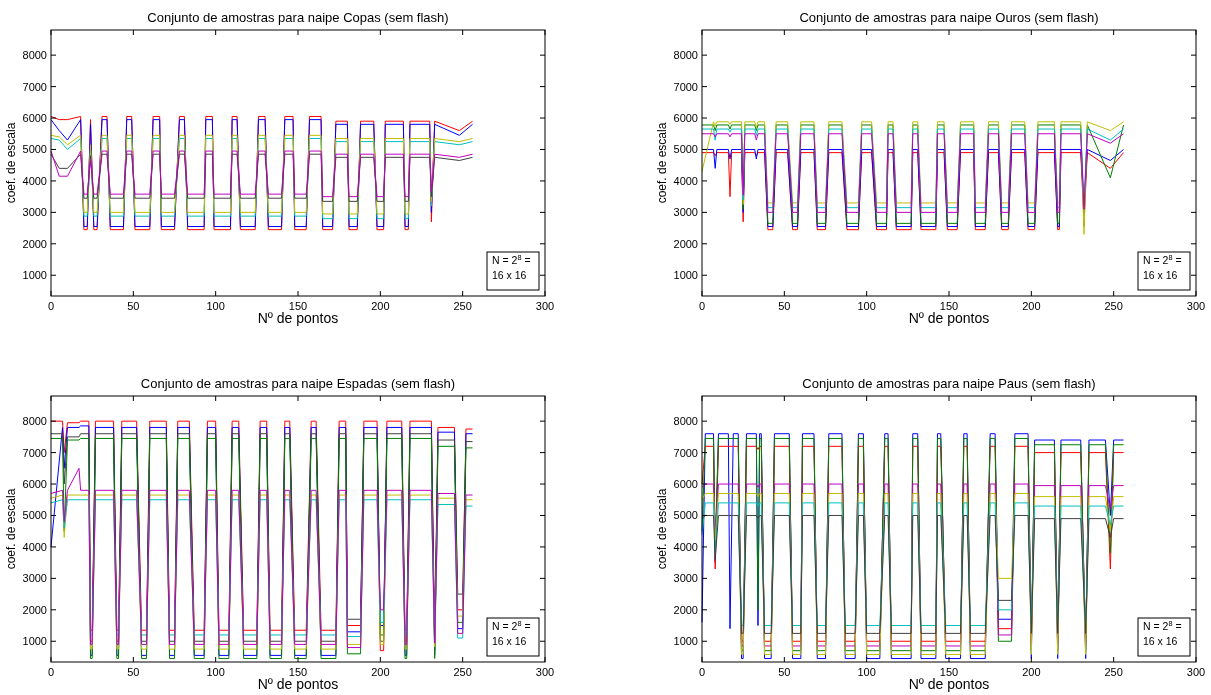  What do you see at coordinates (949, 383) in the screenshot?
I see `chart-title: Conjunto de amostras para naipe Paus (sem flash)` at bounding box center [949, 383].